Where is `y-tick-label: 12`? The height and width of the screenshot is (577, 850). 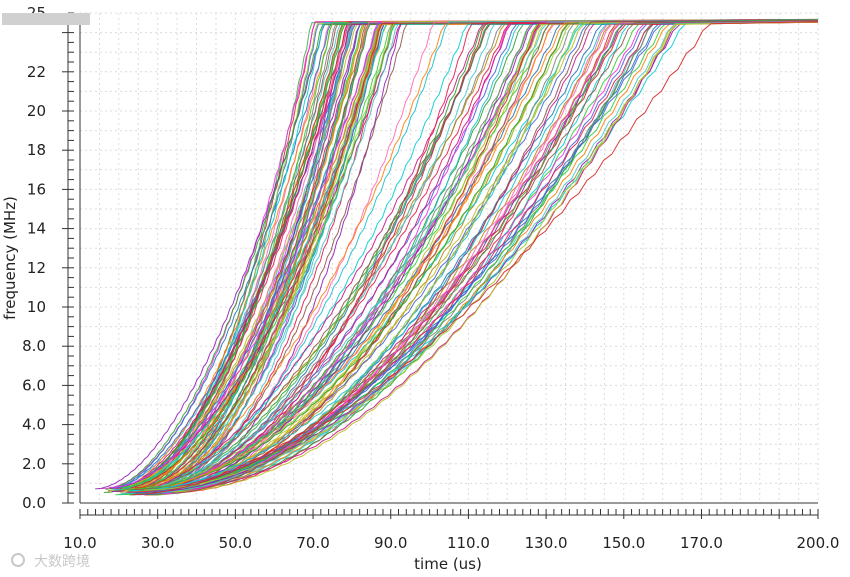
y-tick-label: 12 is located at coordinates (36, 268).